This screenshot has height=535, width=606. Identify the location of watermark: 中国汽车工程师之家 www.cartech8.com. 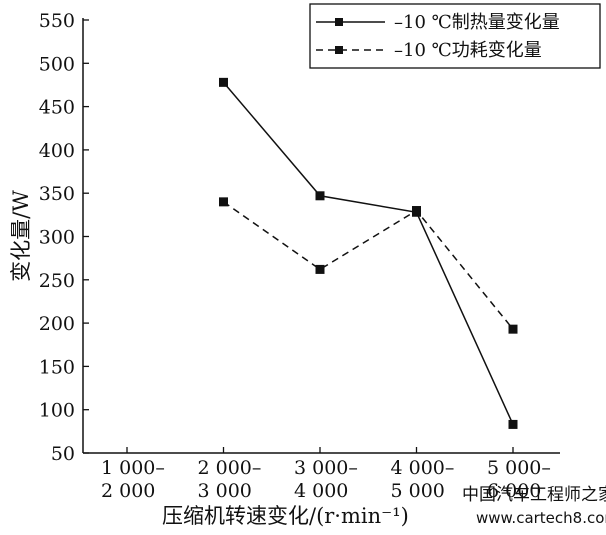
(534, 506).